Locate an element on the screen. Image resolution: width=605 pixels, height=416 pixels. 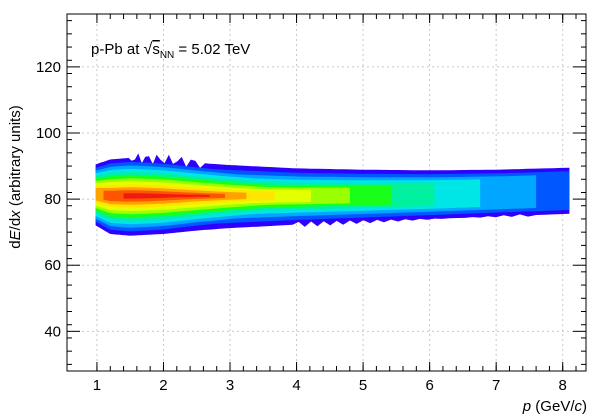
x-tick-label: 5 is located at coordinates (363, 385).